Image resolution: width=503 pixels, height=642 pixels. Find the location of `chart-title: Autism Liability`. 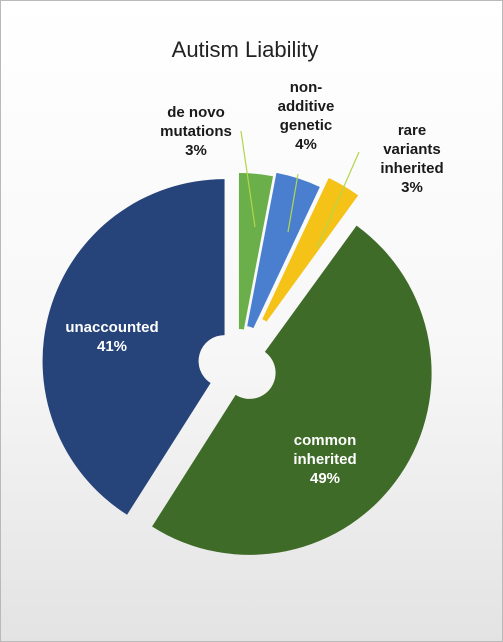

chart-title: Autism Liability is located at coordinates (245, 49).